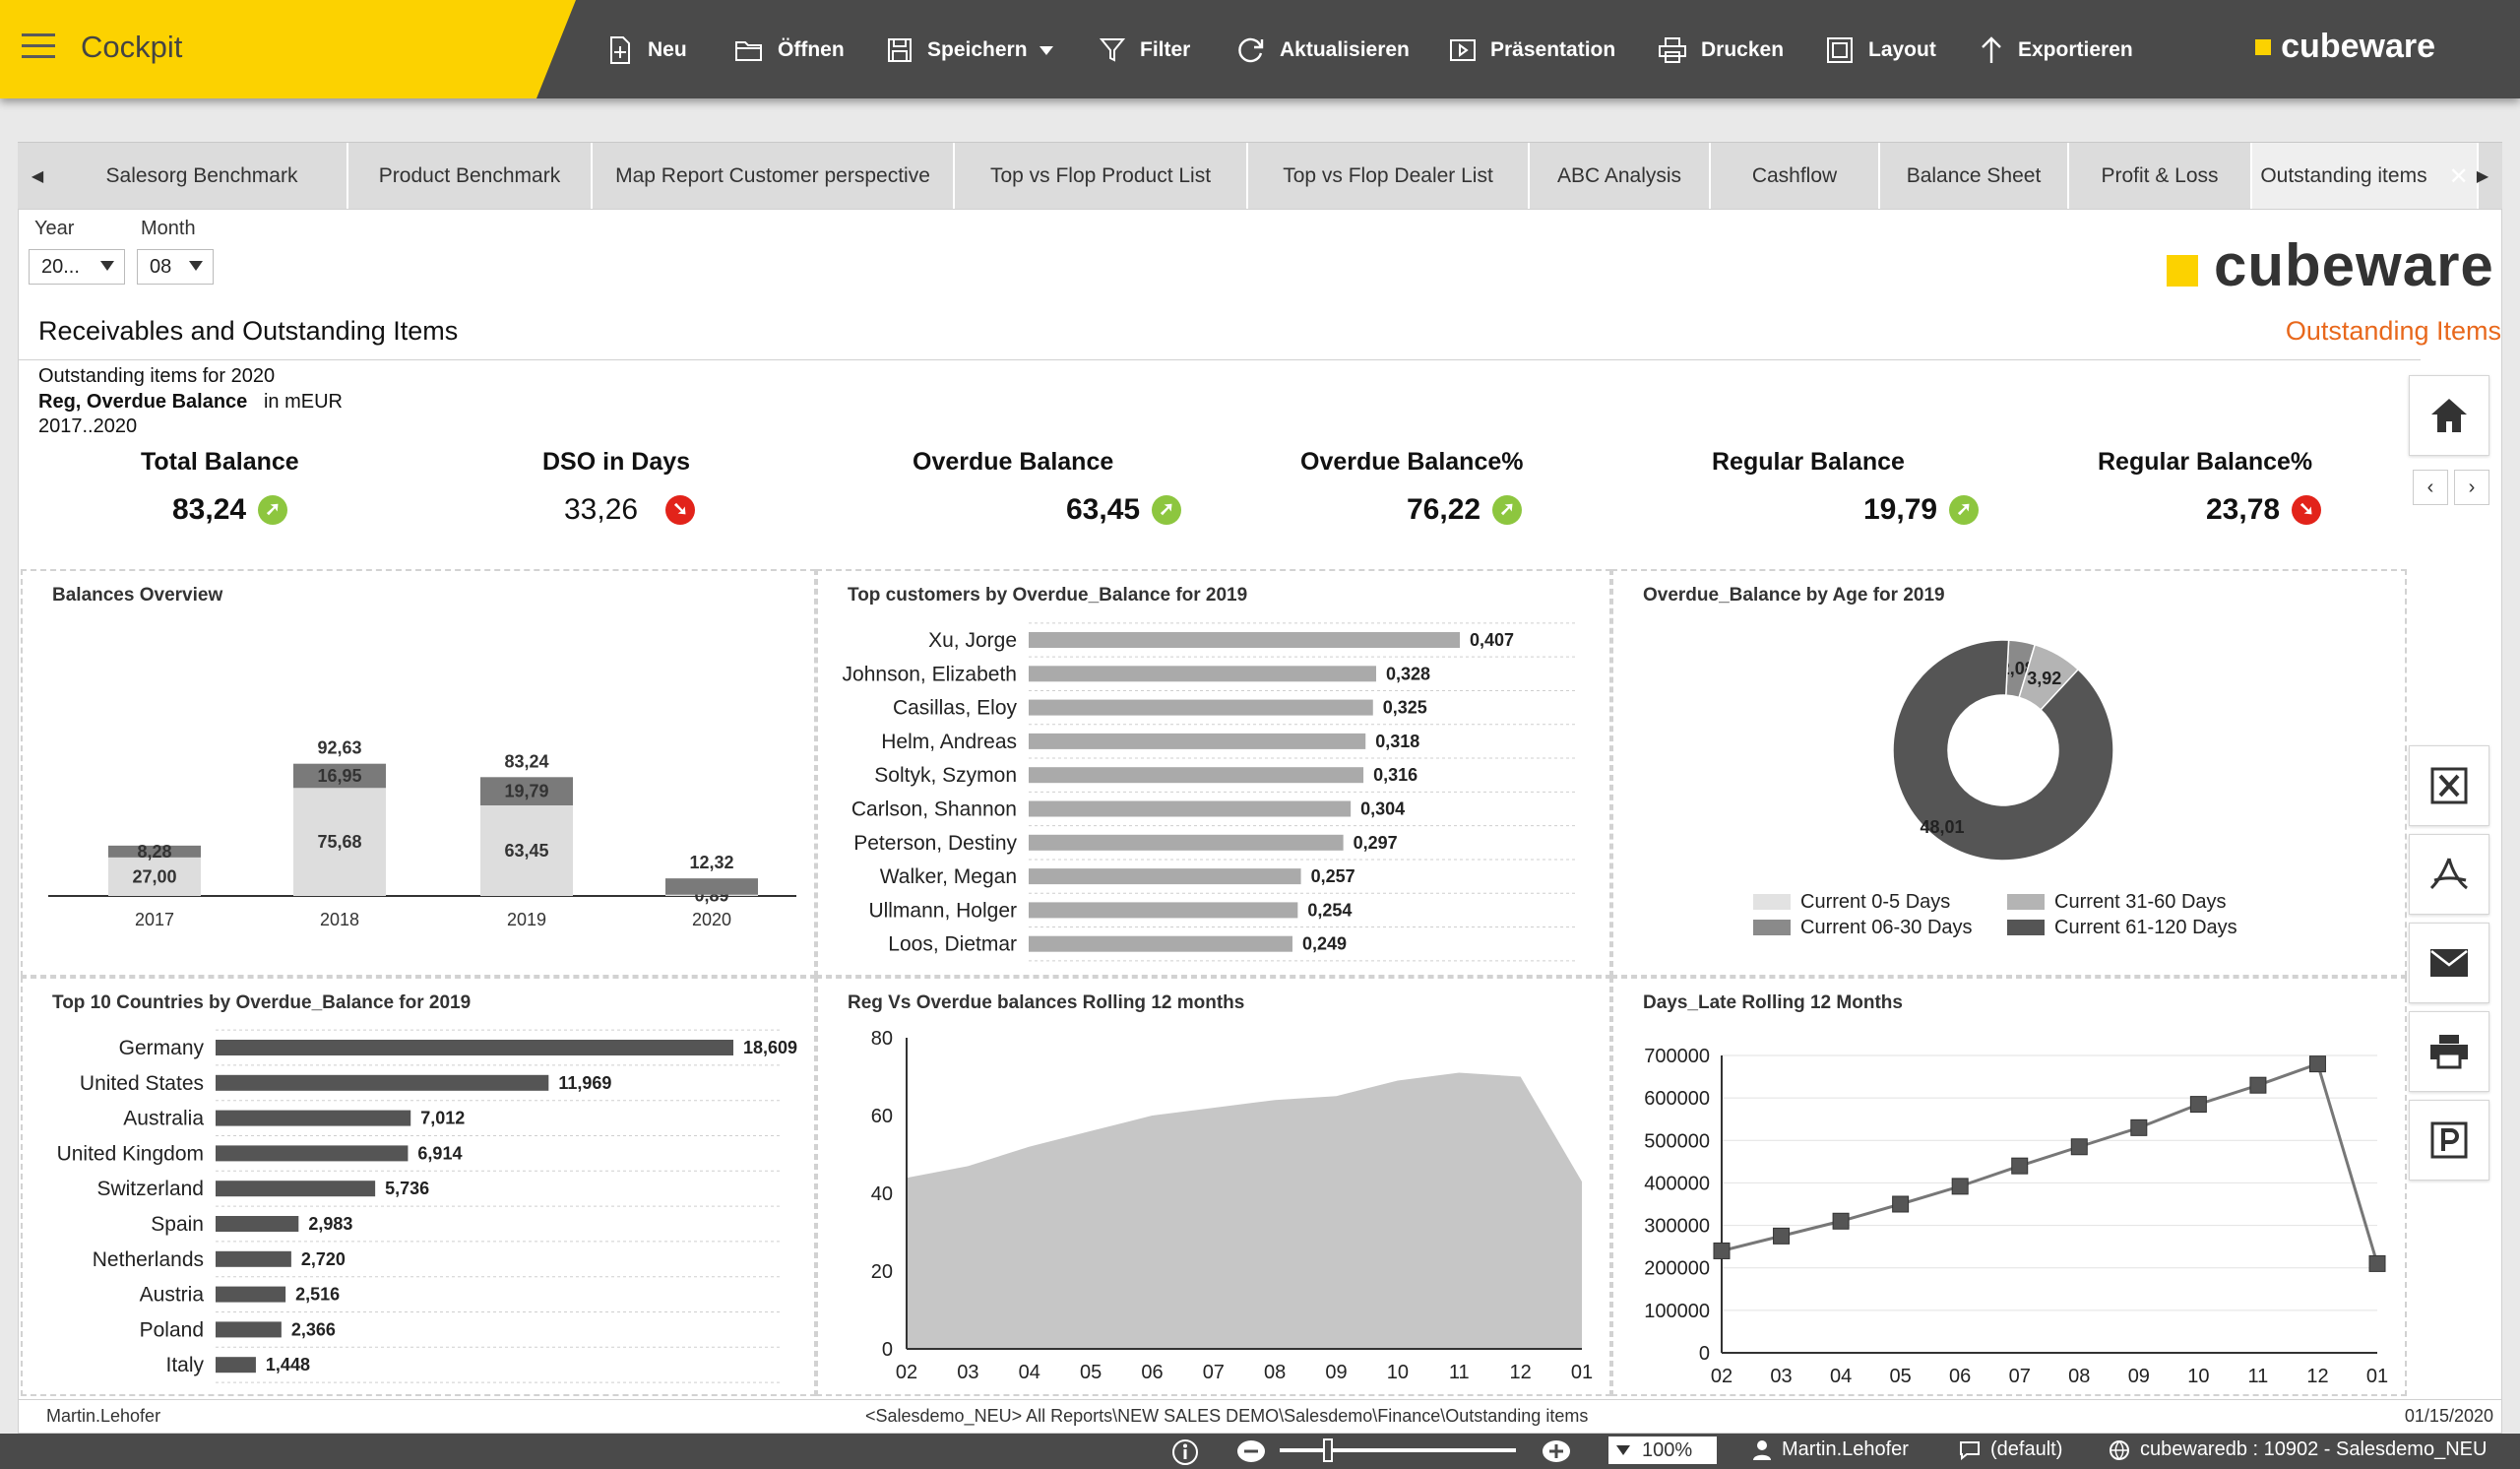 This screenshot has height=1469, width=2520. What do you see at coordinates (1398, 1450) in the screenshot?
I see `zoom-slider-track` at bounding box center [1398, 1450].